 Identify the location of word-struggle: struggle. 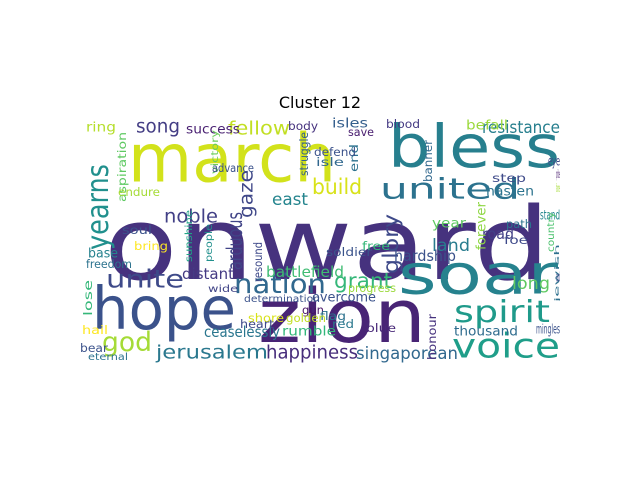
(304, 154).